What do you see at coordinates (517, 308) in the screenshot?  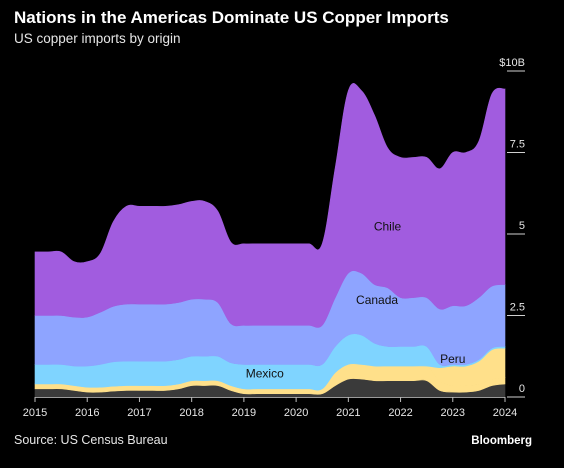 I see `y-tick-label: 2.5` at bounding box center [517, 308].